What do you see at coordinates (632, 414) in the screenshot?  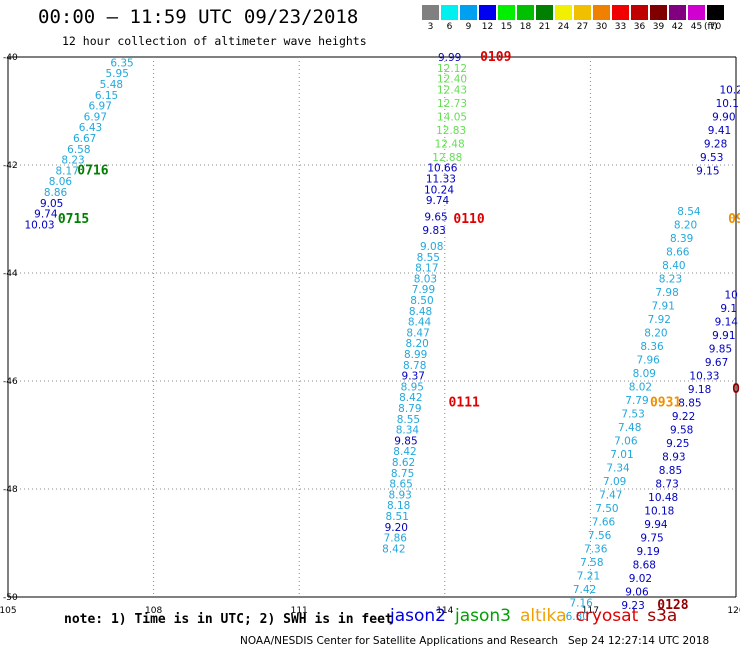 I see `wave-height-label: 7.53` at bounding box center [632, 414].